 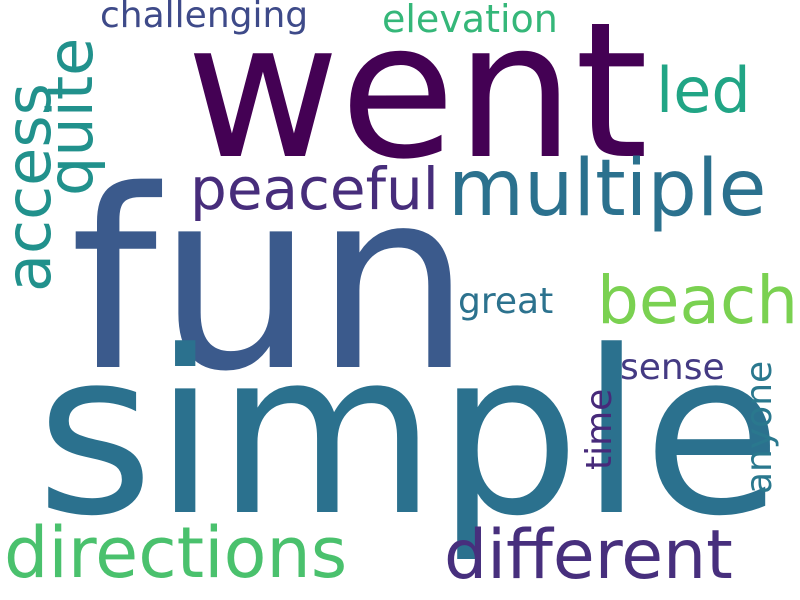 I want to click on word-great: great, so click(x=506, y=301).